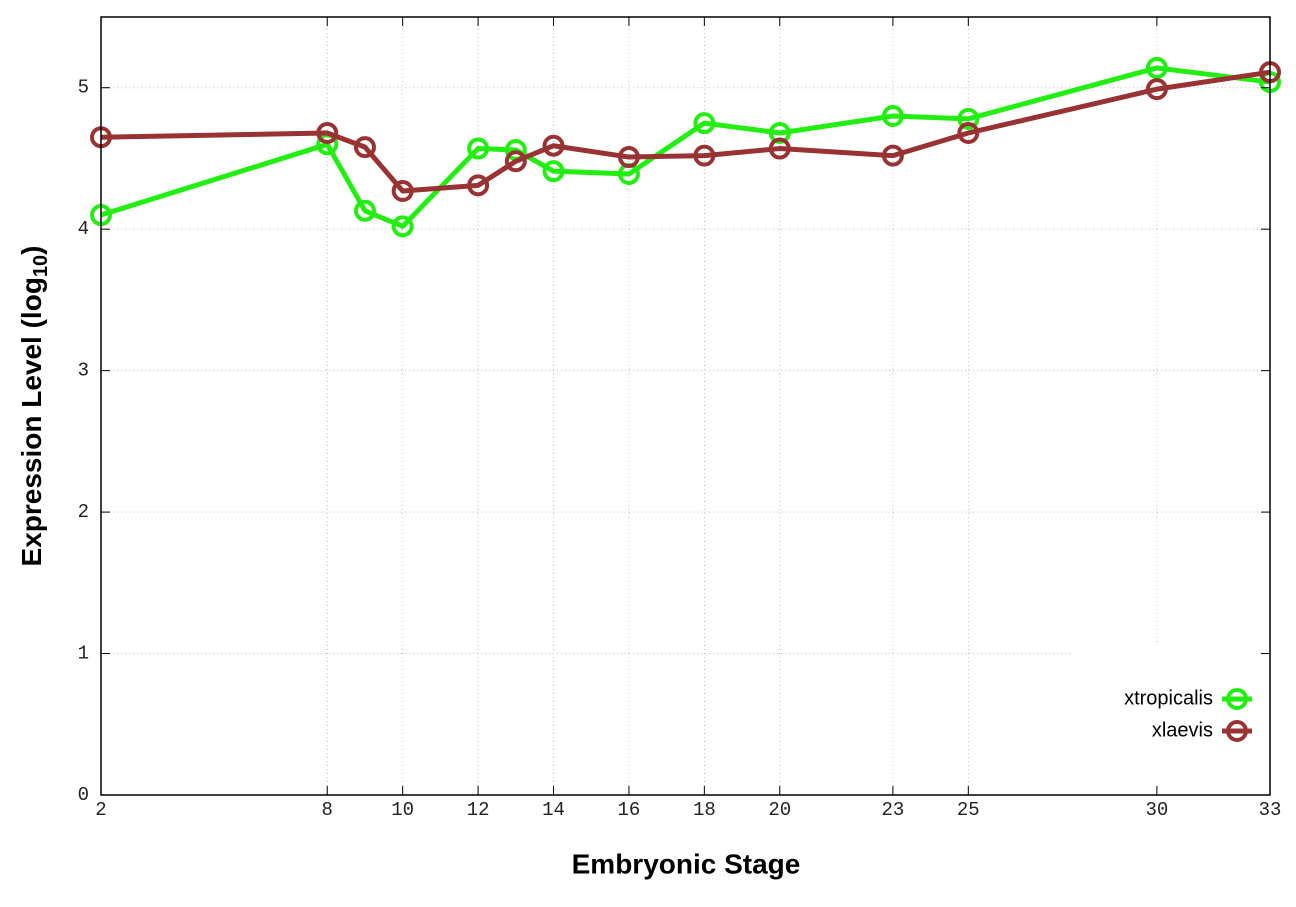  What do you see at coordinates (83, 512) in the screenshot?
I see `y-tick-label: 2` at bounding box center [83, 512].